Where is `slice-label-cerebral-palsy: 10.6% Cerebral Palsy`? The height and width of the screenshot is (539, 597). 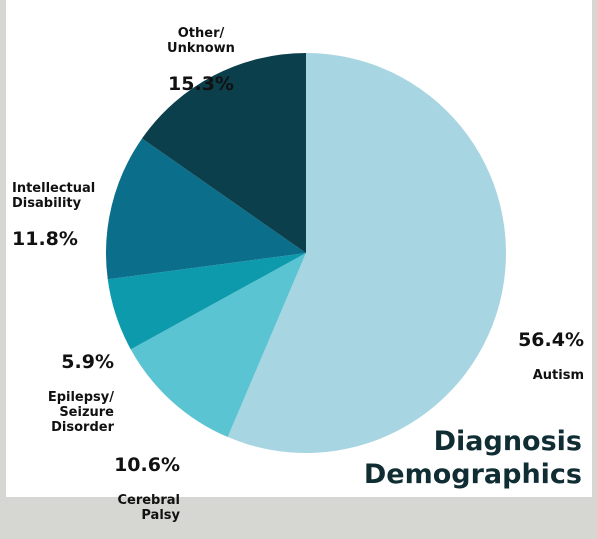 slice-label-cerebral-palsy: 10.6% Cerebral Palsy is located at coordinates (139, 488).